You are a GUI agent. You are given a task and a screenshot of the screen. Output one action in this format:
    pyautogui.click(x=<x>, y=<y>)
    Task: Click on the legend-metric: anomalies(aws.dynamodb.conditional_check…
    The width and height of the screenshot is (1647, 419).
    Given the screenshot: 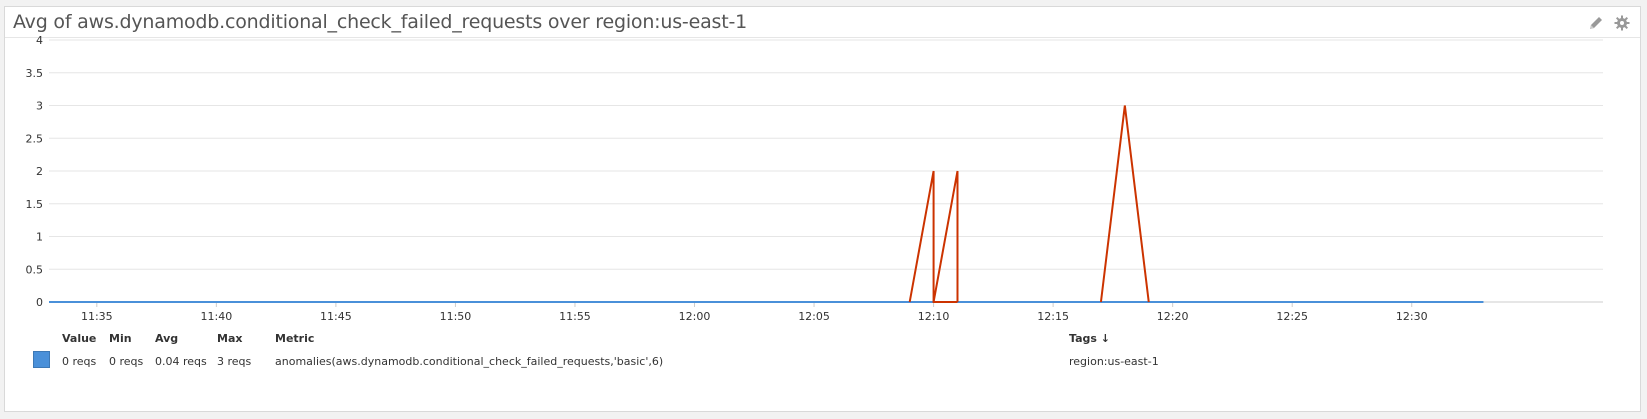 What is the action you would take?
    pyautogui.click(x=469, y=361)
    